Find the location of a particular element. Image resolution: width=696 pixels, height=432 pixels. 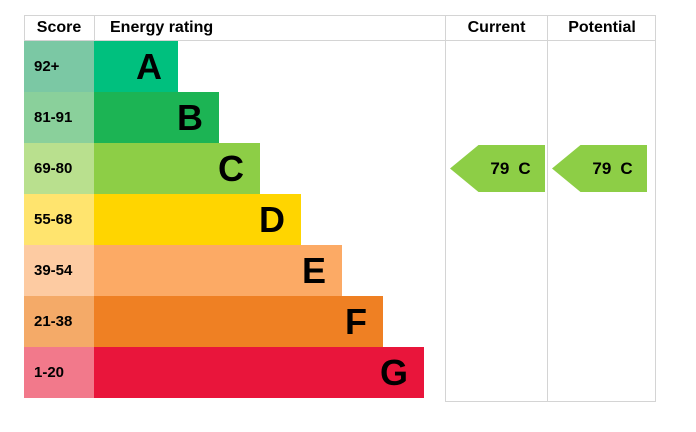

band-bar-d: D is located at coordinates (197, 219).